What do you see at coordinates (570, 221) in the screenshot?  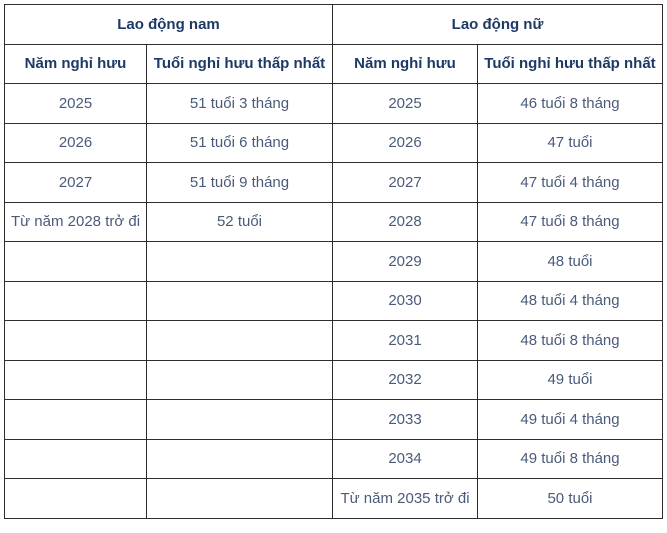 I see `table-cell: 47 tuổi 8 tháng` at bounding box center [570, 221].